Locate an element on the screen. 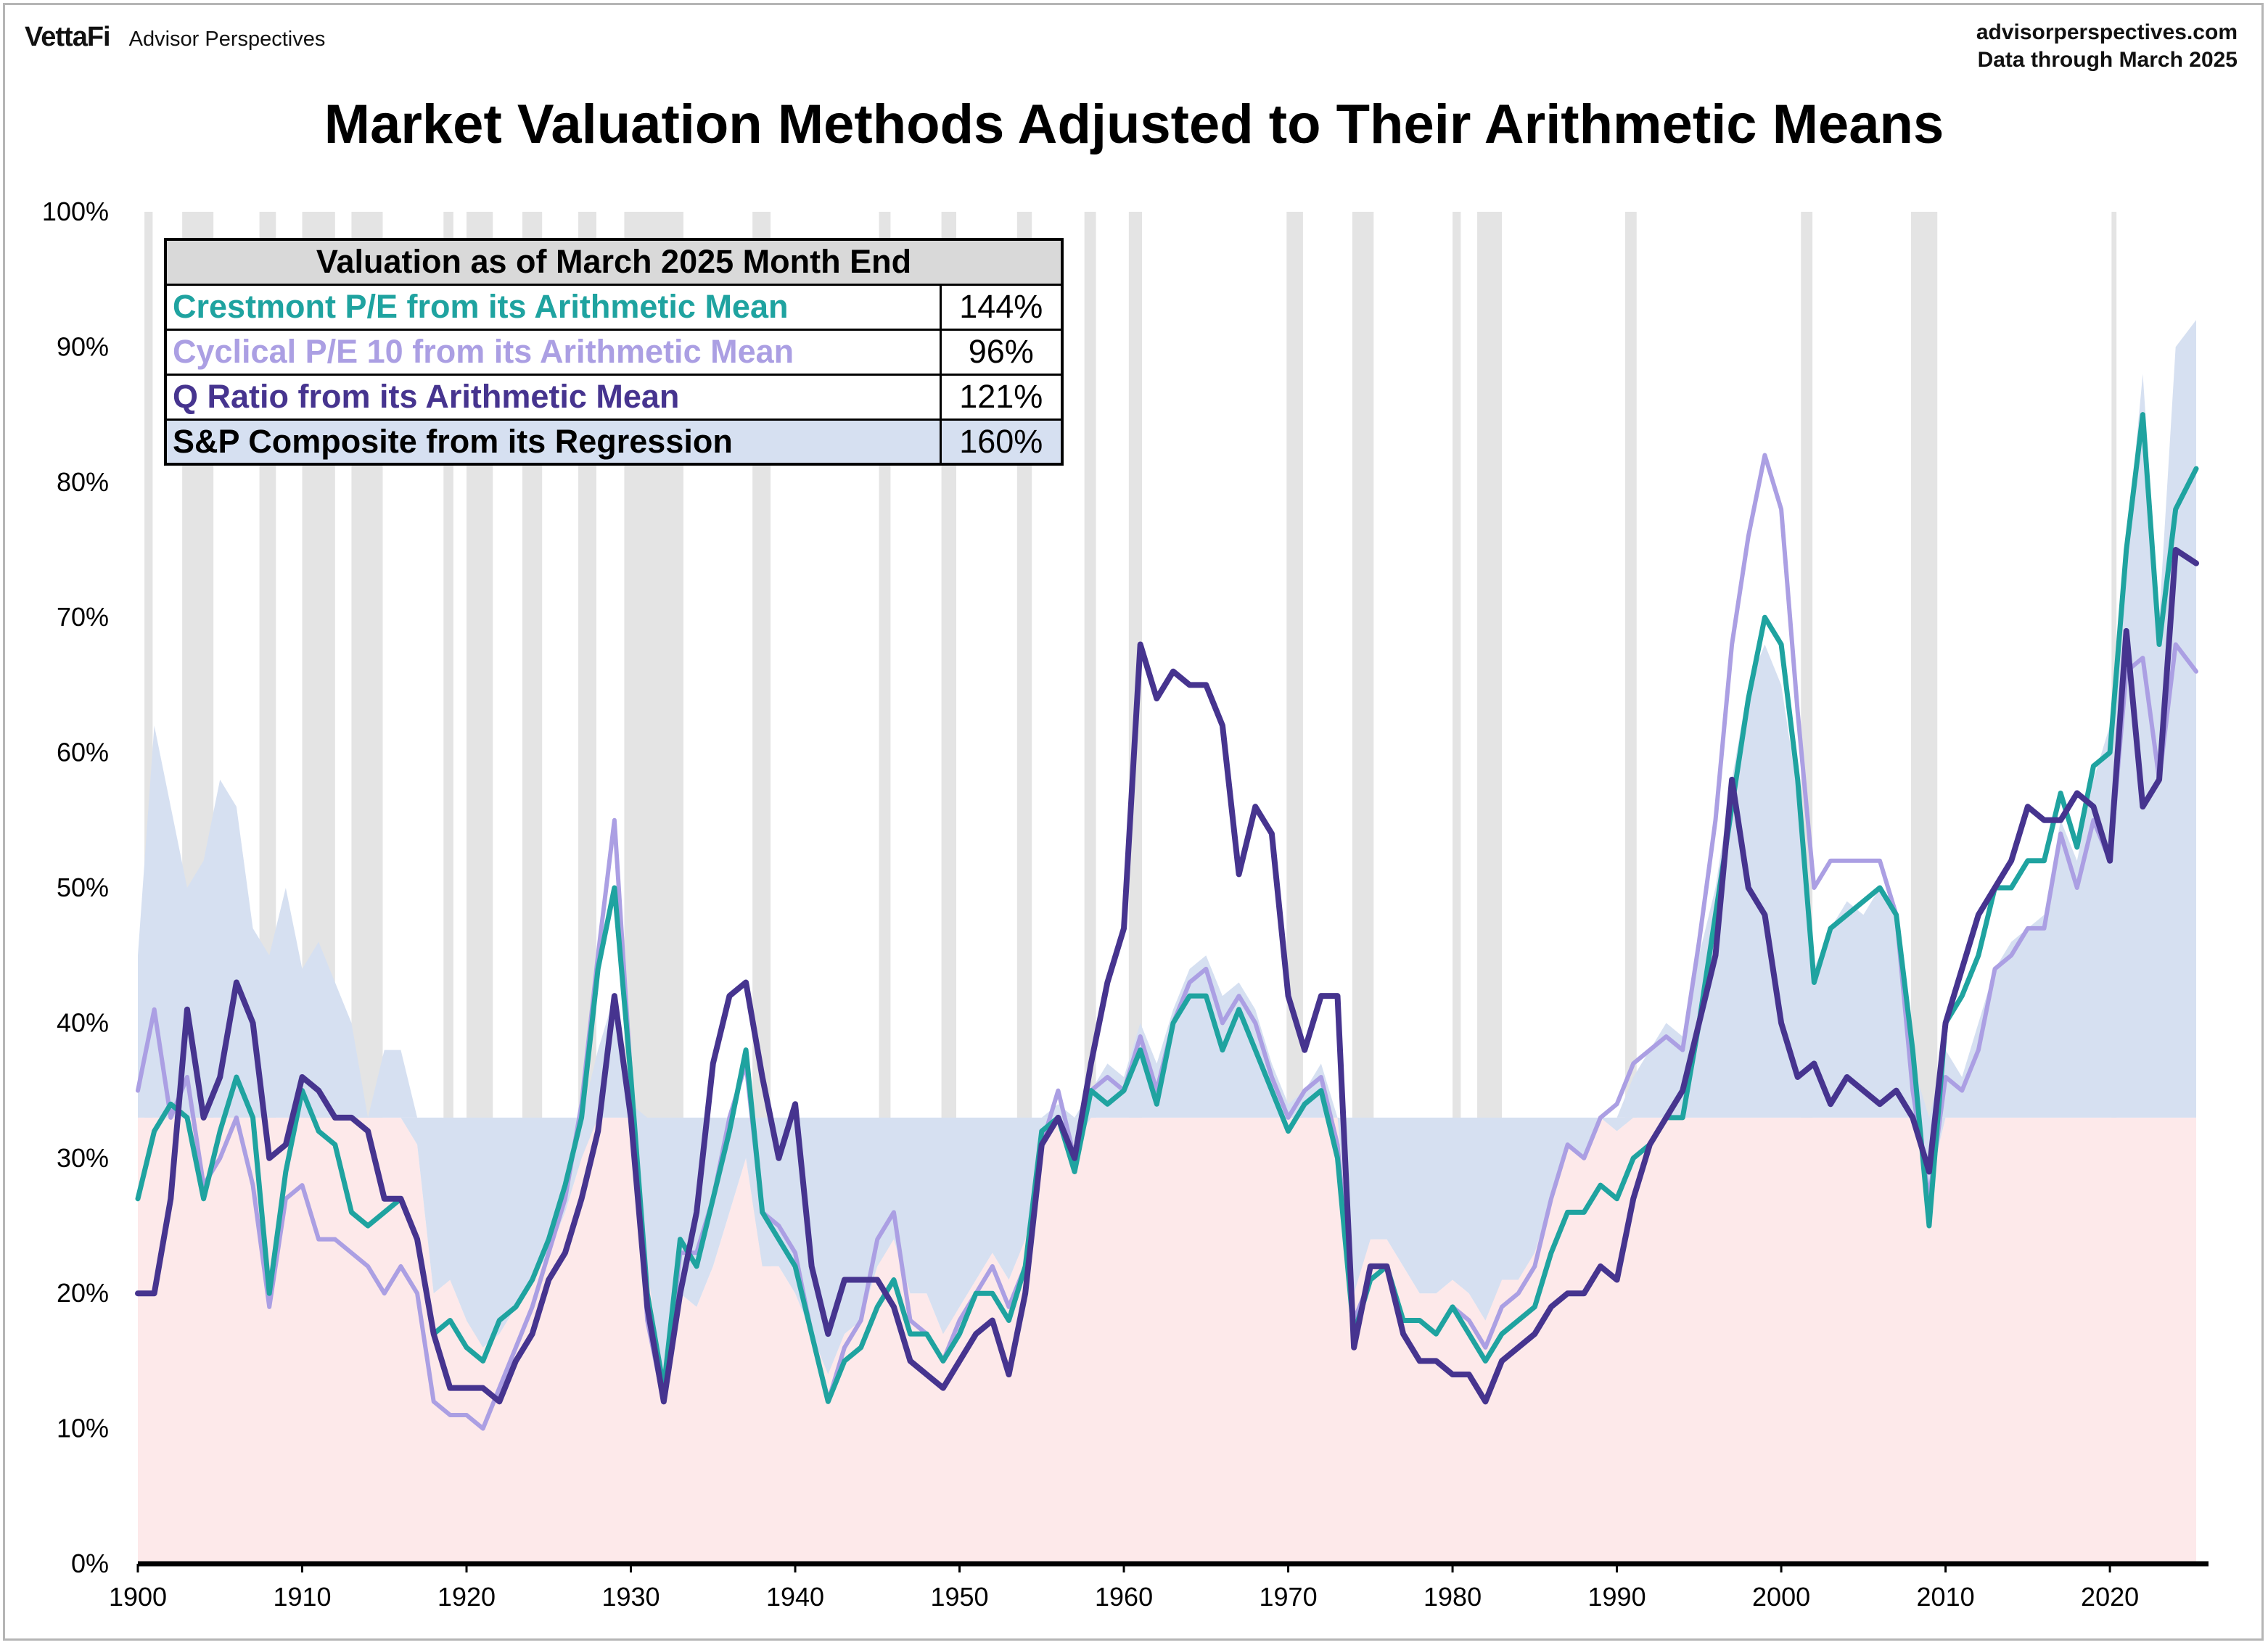  valuation-value: 96% is located at coordinates (1002, 352).